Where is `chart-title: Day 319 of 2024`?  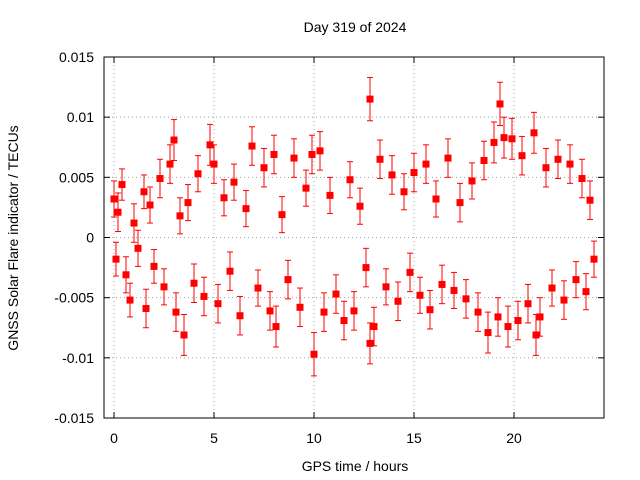
chart-title: Day 319 of 2024 is located at coordinates (355, 27).